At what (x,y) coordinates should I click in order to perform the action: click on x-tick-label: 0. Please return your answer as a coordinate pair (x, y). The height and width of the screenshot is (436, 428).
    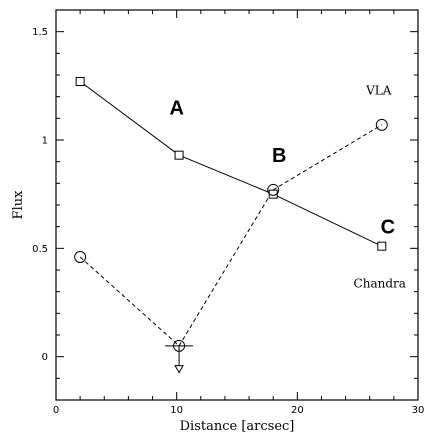
    Looking at the image, I should click on (56, 410).